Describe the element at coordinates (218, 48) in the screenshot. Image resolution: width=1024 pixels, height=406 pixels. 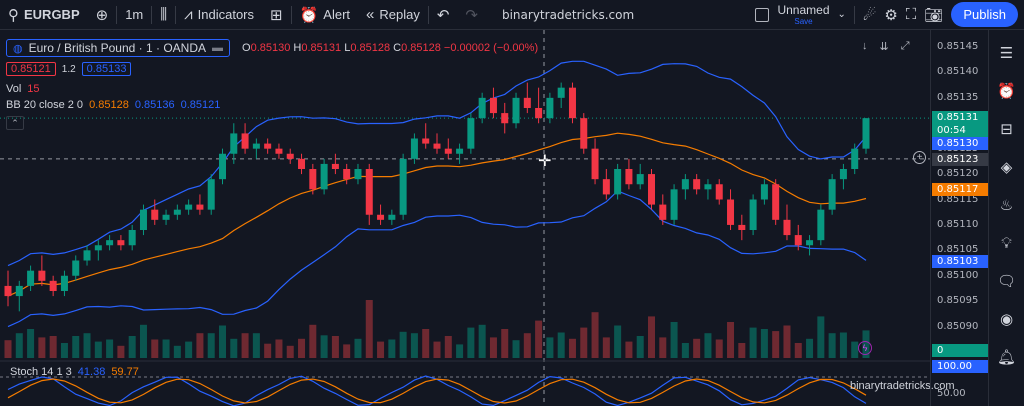
I see `eye-off-icon: ▬` at that location.